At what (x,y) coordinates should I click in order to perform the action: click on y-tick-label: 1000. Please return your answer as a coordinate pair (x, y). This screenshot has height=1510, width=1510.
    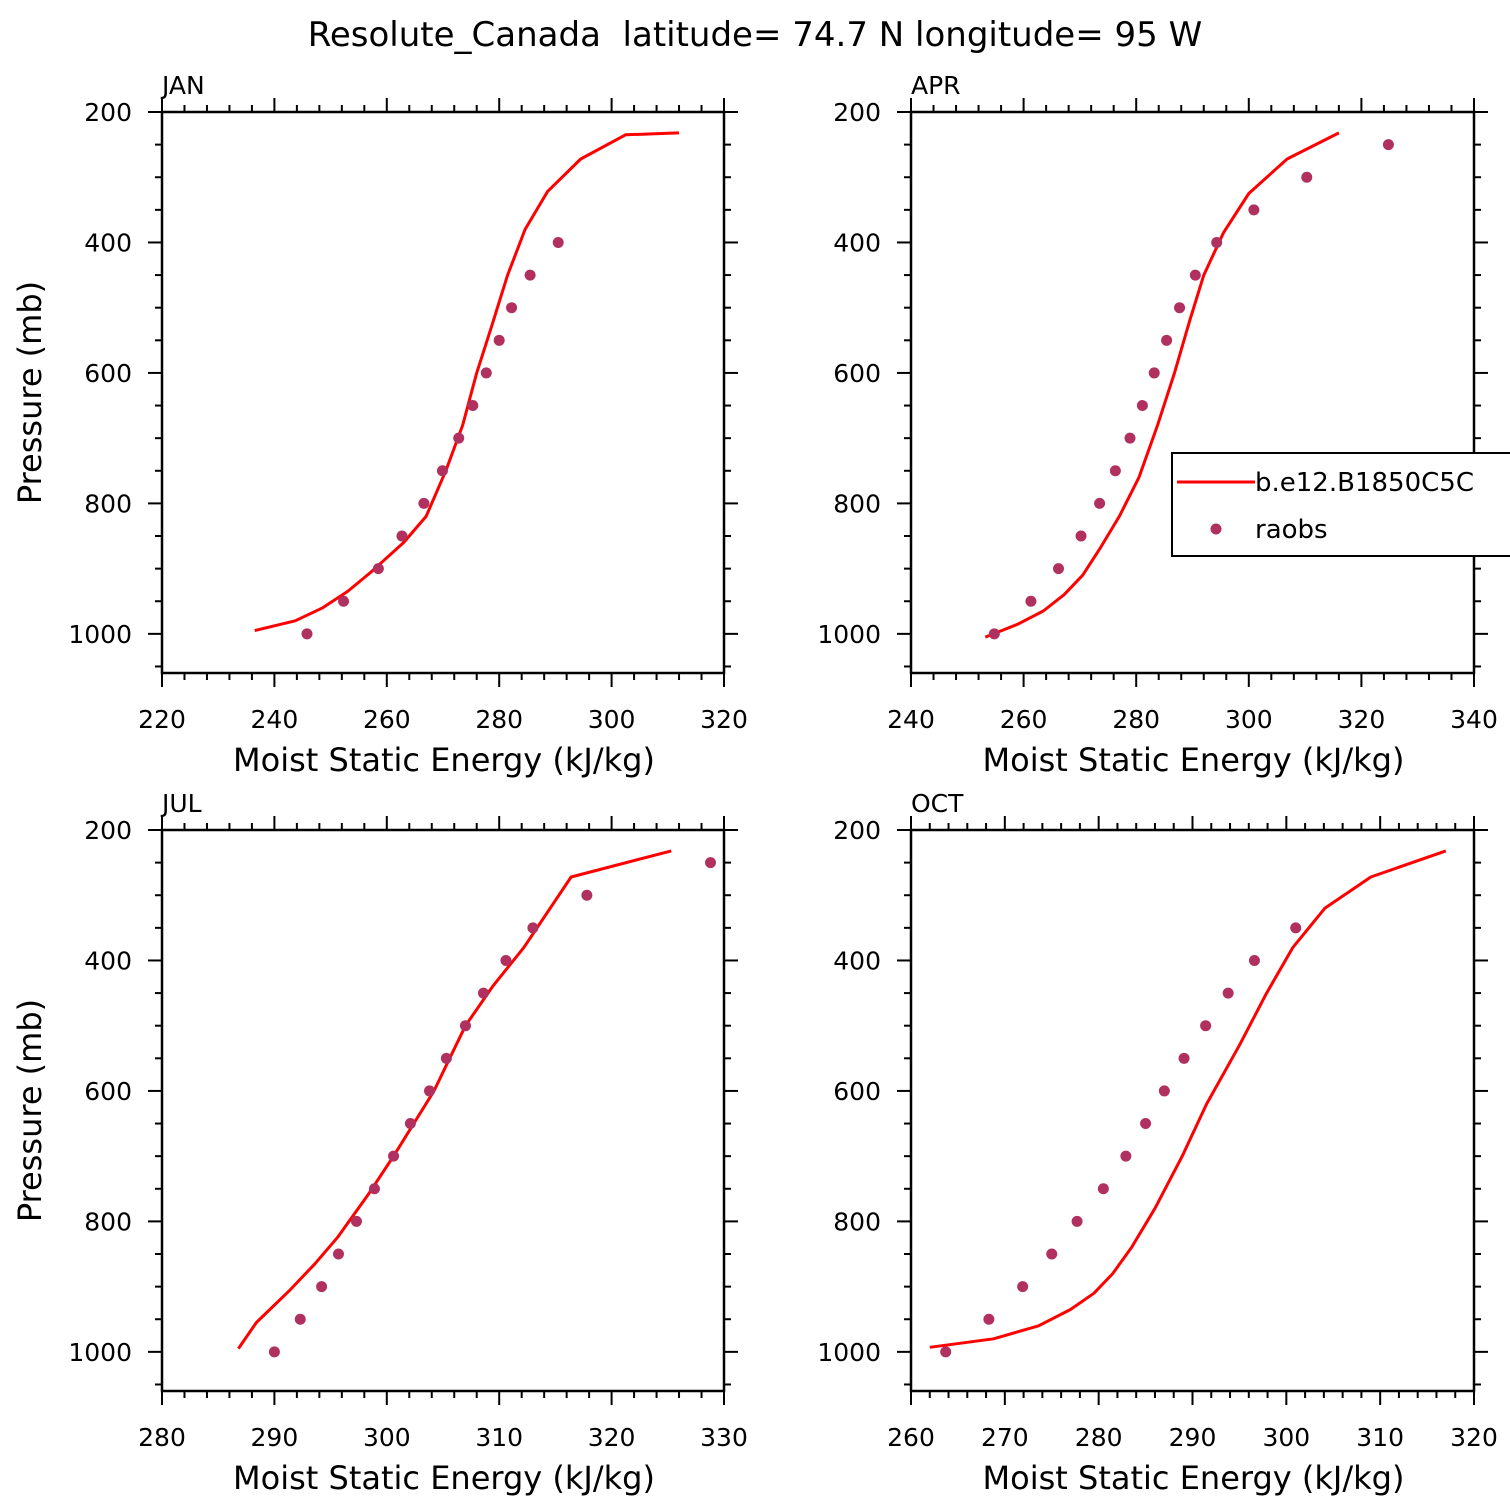
    Looking at the image, I should click on (849, 634).